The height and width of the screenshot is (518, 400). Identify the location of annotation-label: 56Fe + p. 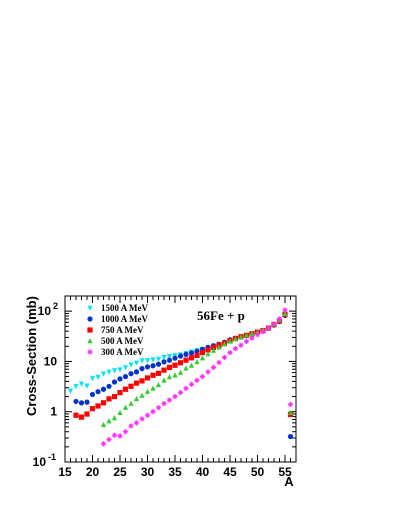
(221, 315).